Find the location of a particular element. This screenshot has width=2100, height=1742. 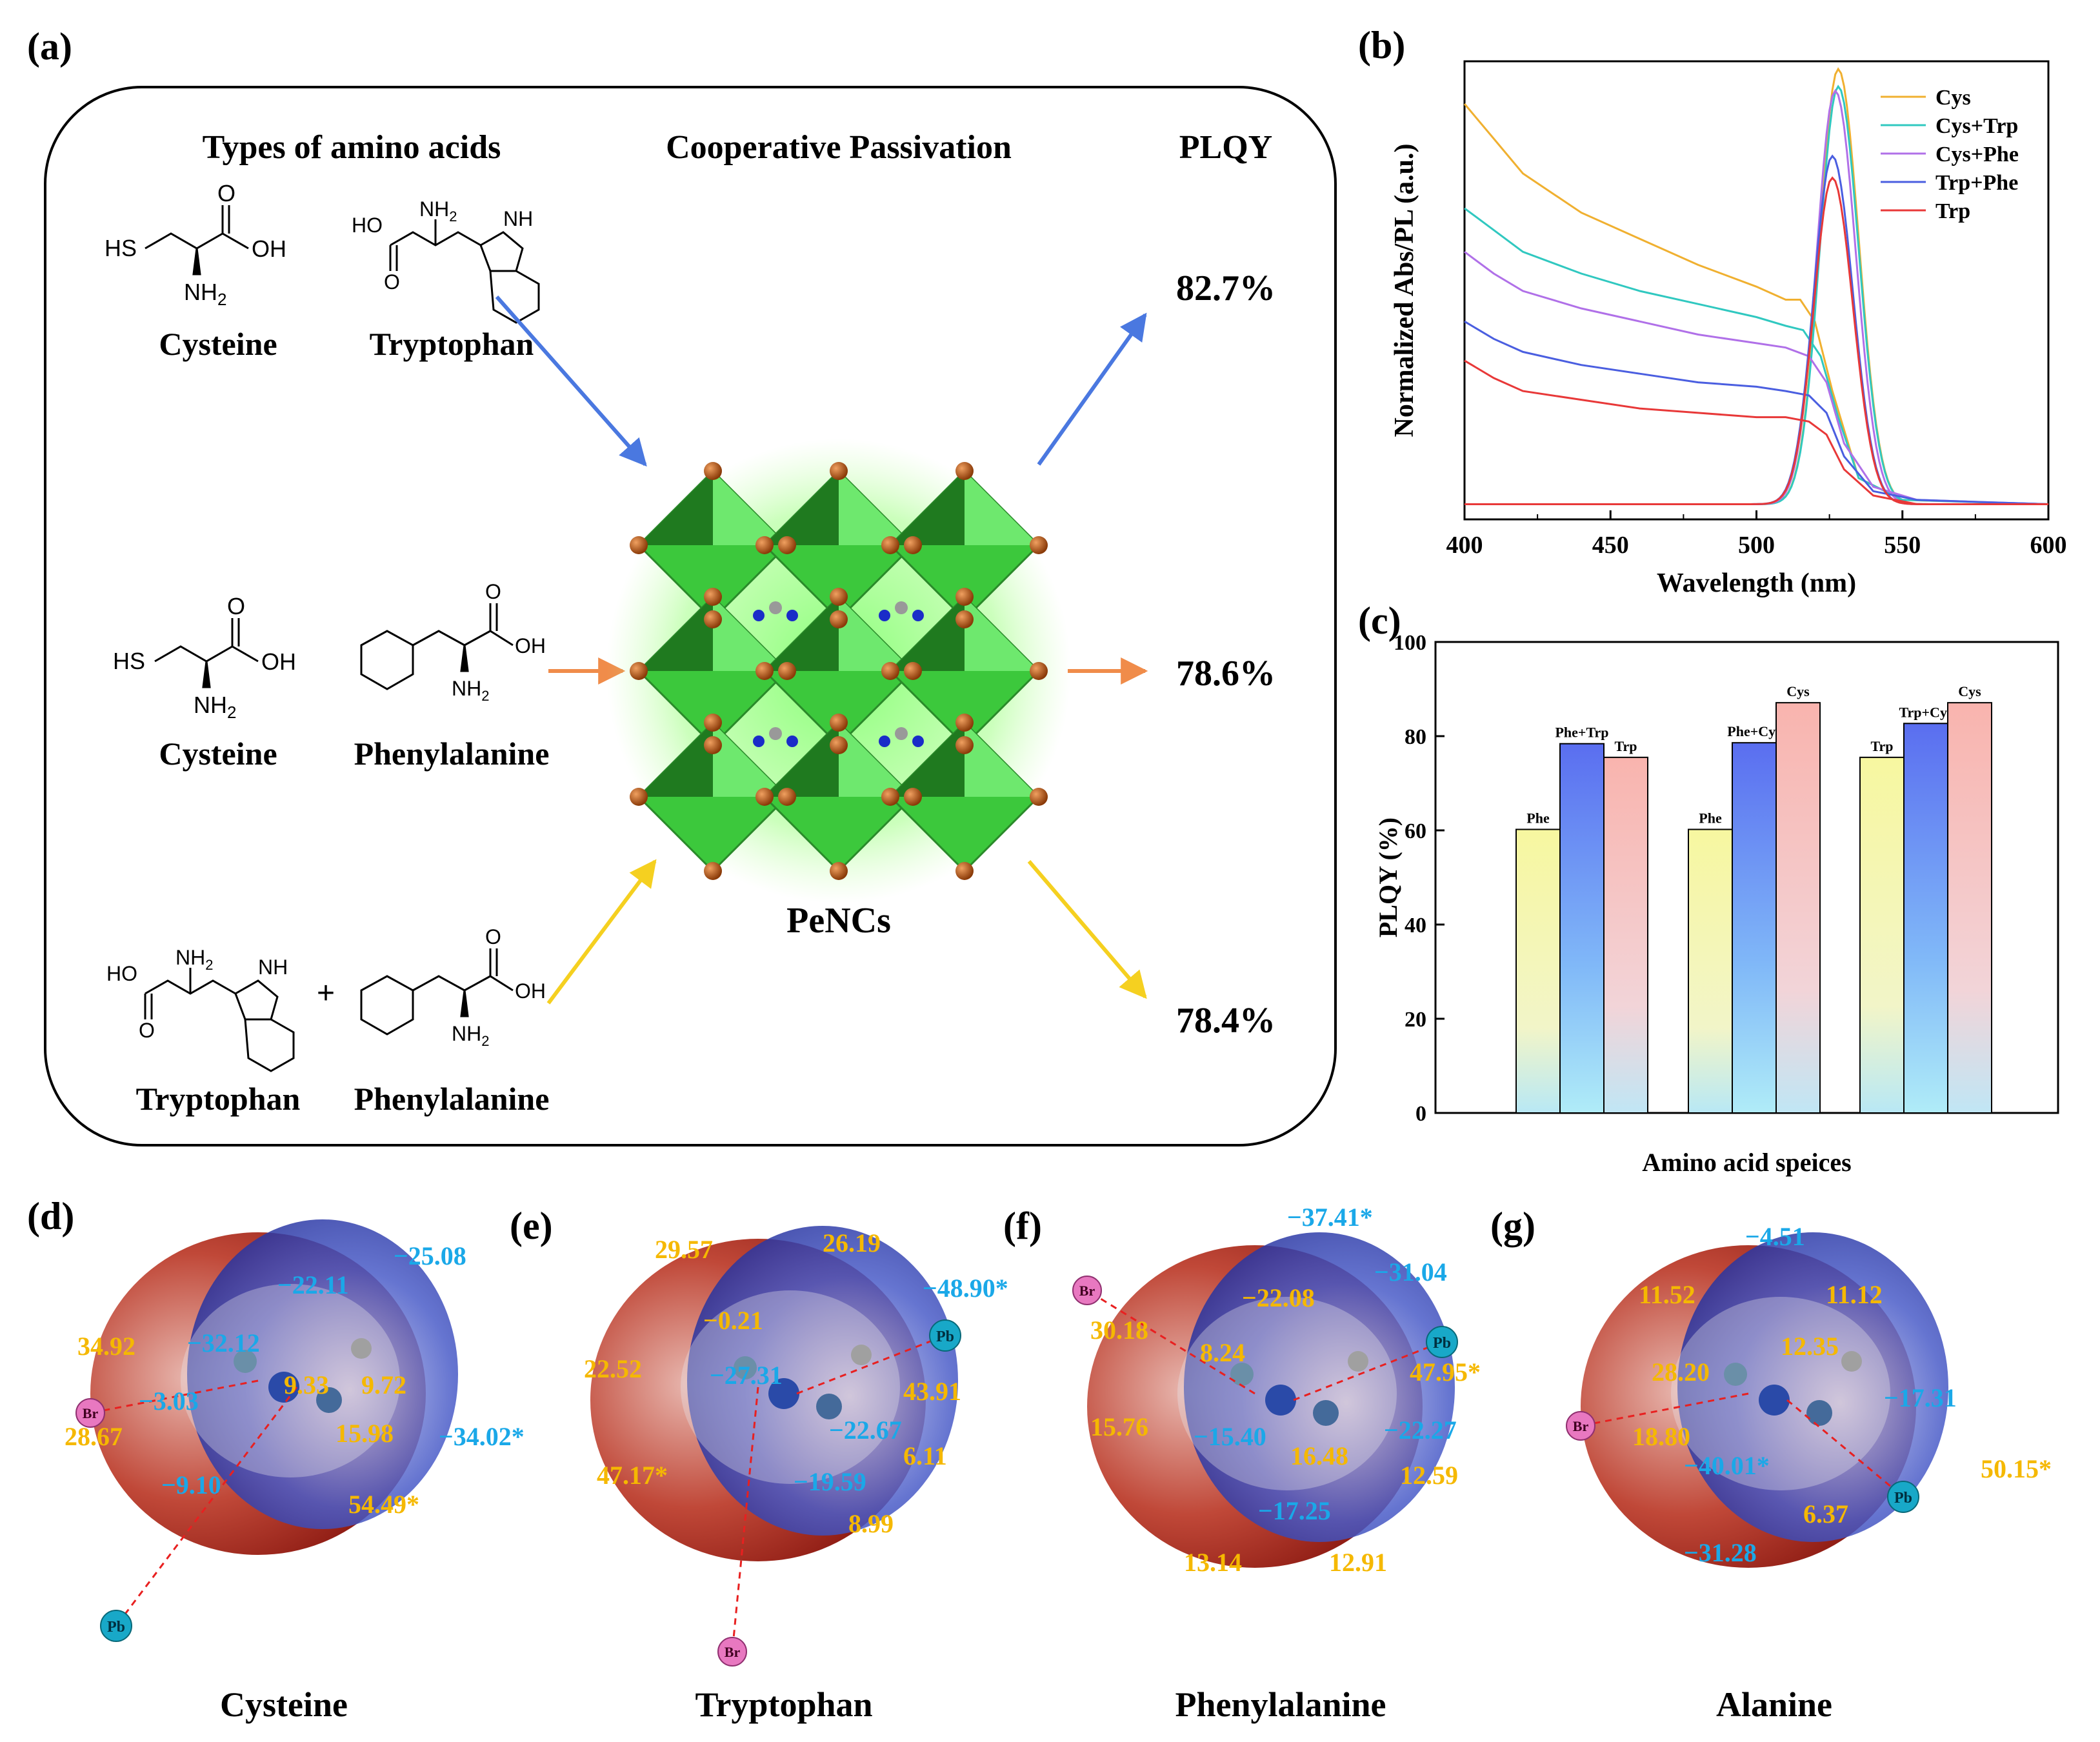

bar-Phe+Trp is located at coordinates (1582, 928).